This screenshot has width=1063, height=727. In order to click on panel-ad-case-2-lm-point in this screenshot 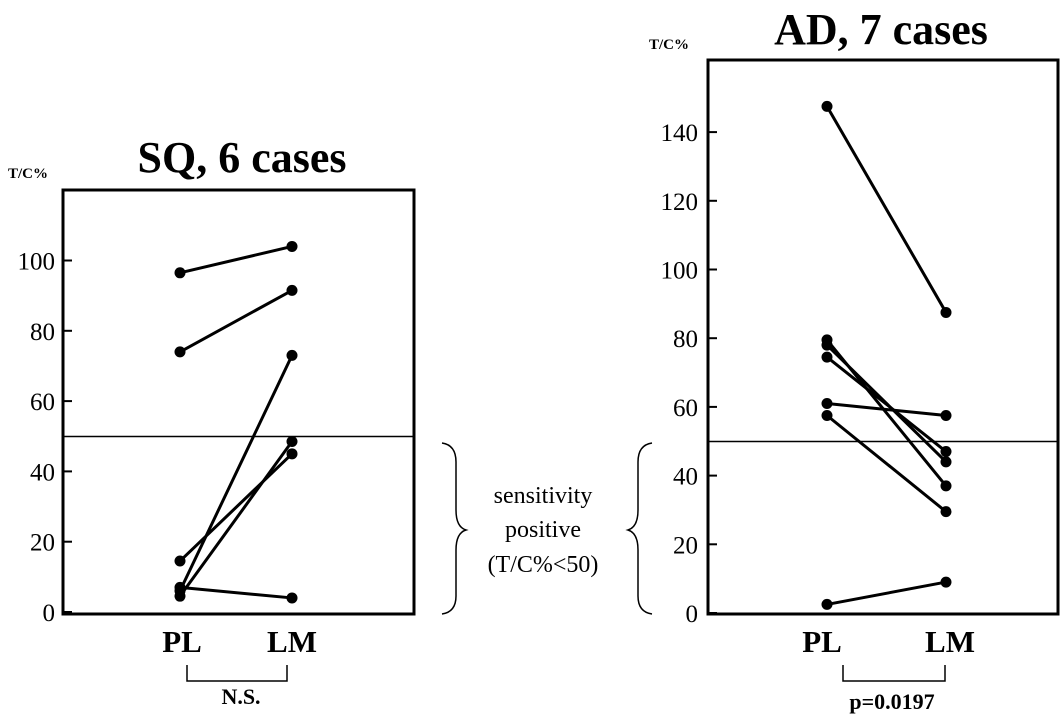, I will do `click(946, 486)`.